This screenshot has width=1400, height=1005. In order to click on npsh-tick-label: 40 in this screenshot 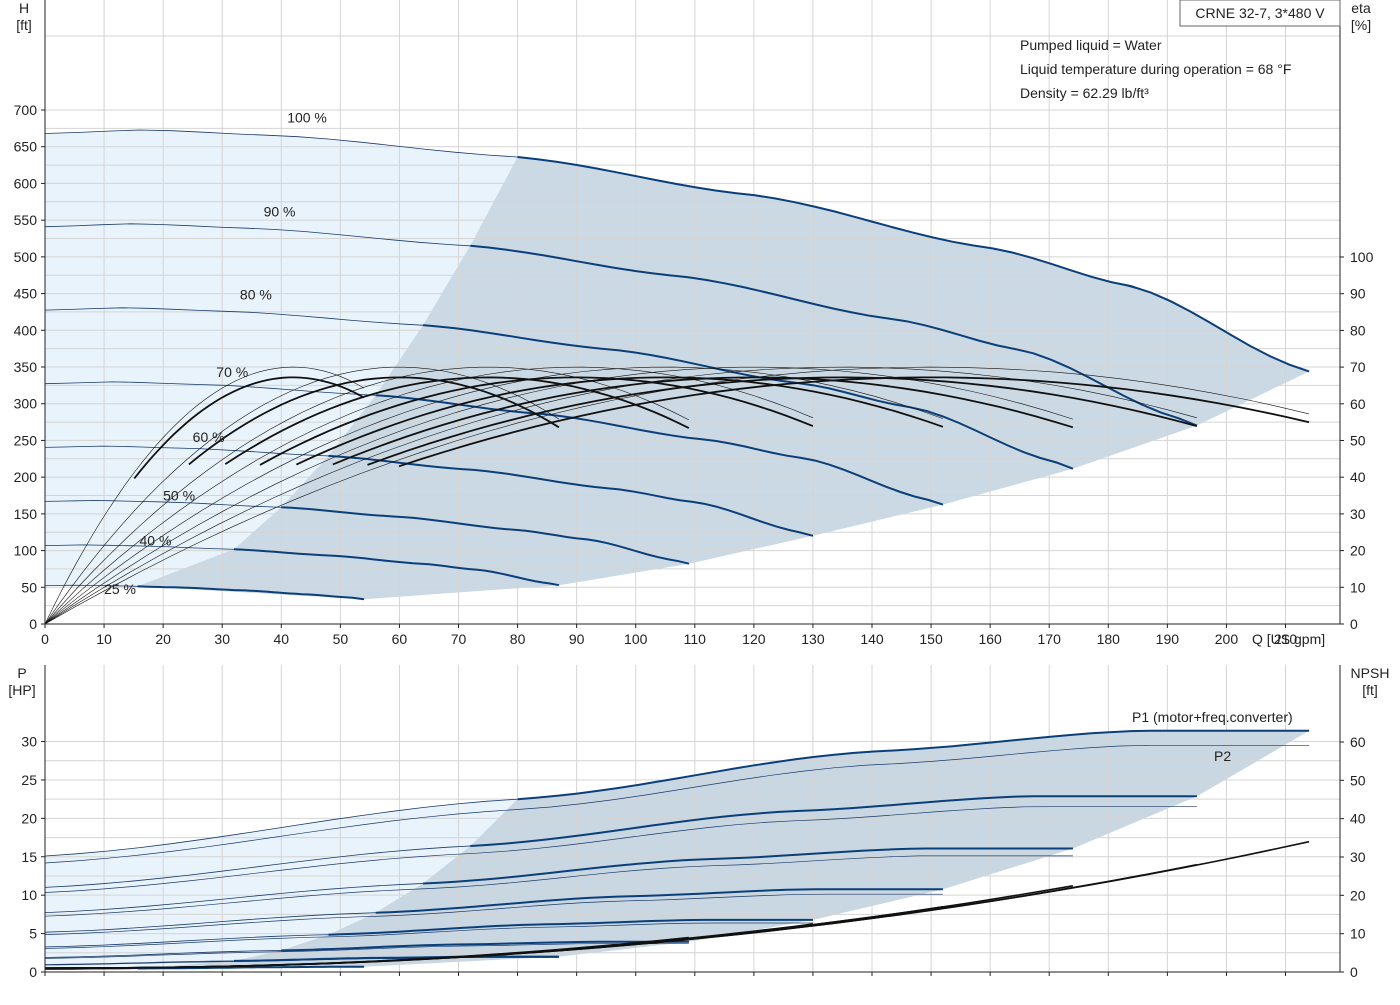, I will do `click(1358, 819)`.